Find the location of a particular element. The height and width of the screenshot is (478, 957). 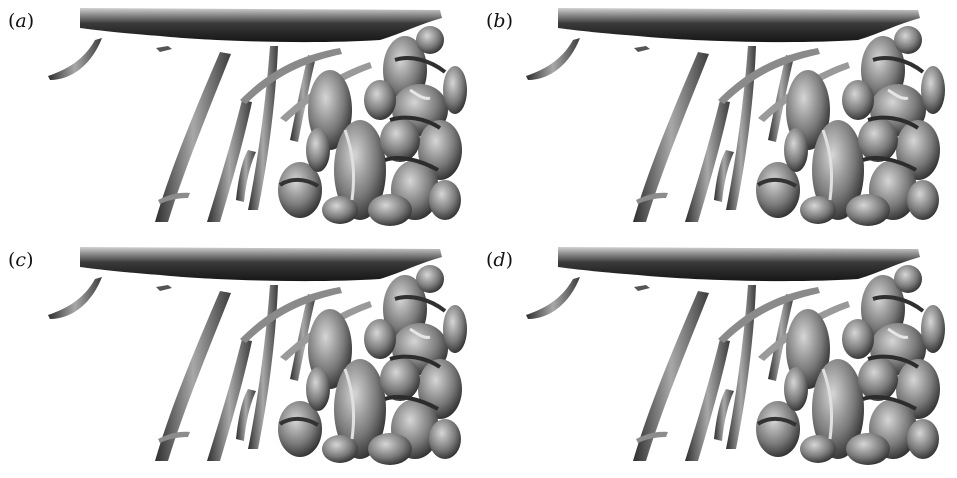

panel-label: (b) is located at coordinates (499, 21).